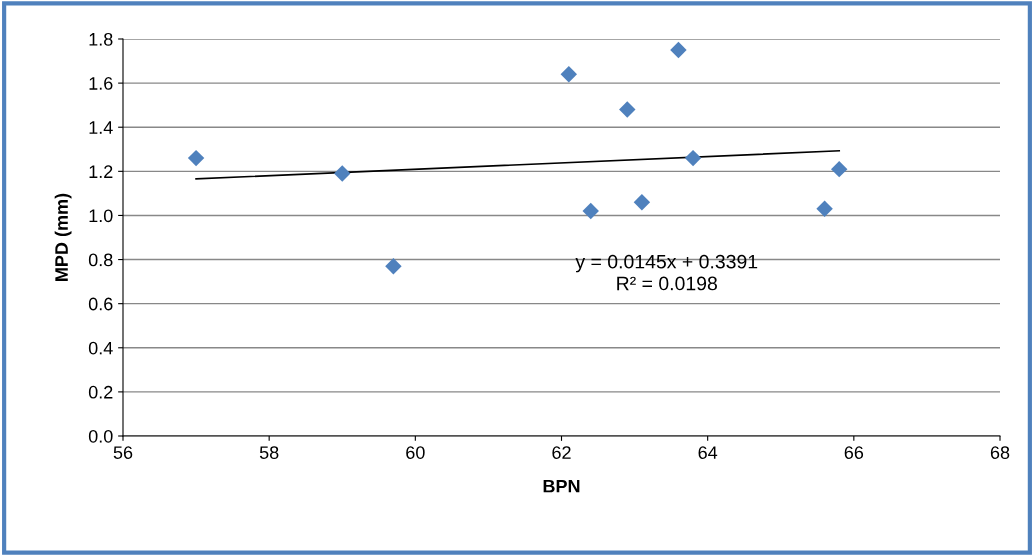 The image size is (1034, 556). I want to click on y-axis-title: MPD (mm), so click(63, 237).